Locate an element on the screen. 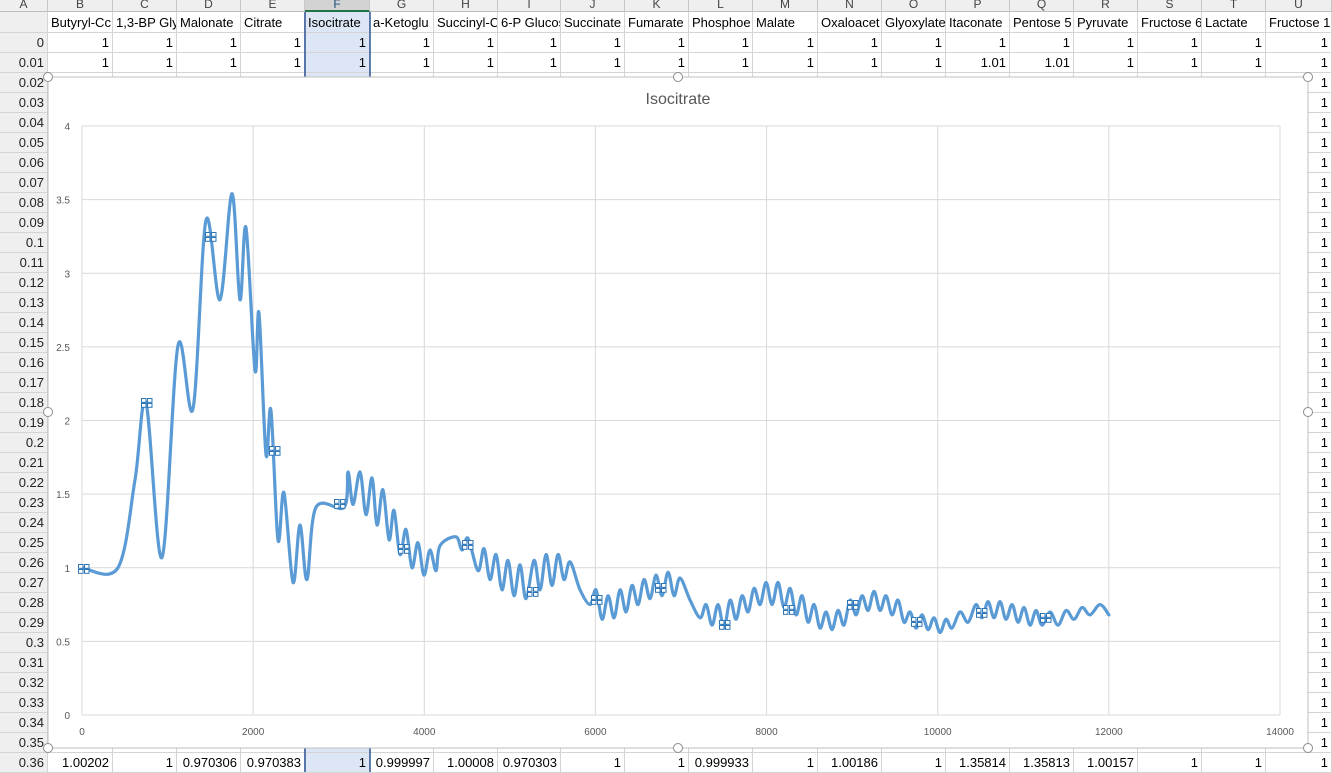 This screenshot has height=773, width=1332. row-label: 0.16 is located at coordinates (24, 363).